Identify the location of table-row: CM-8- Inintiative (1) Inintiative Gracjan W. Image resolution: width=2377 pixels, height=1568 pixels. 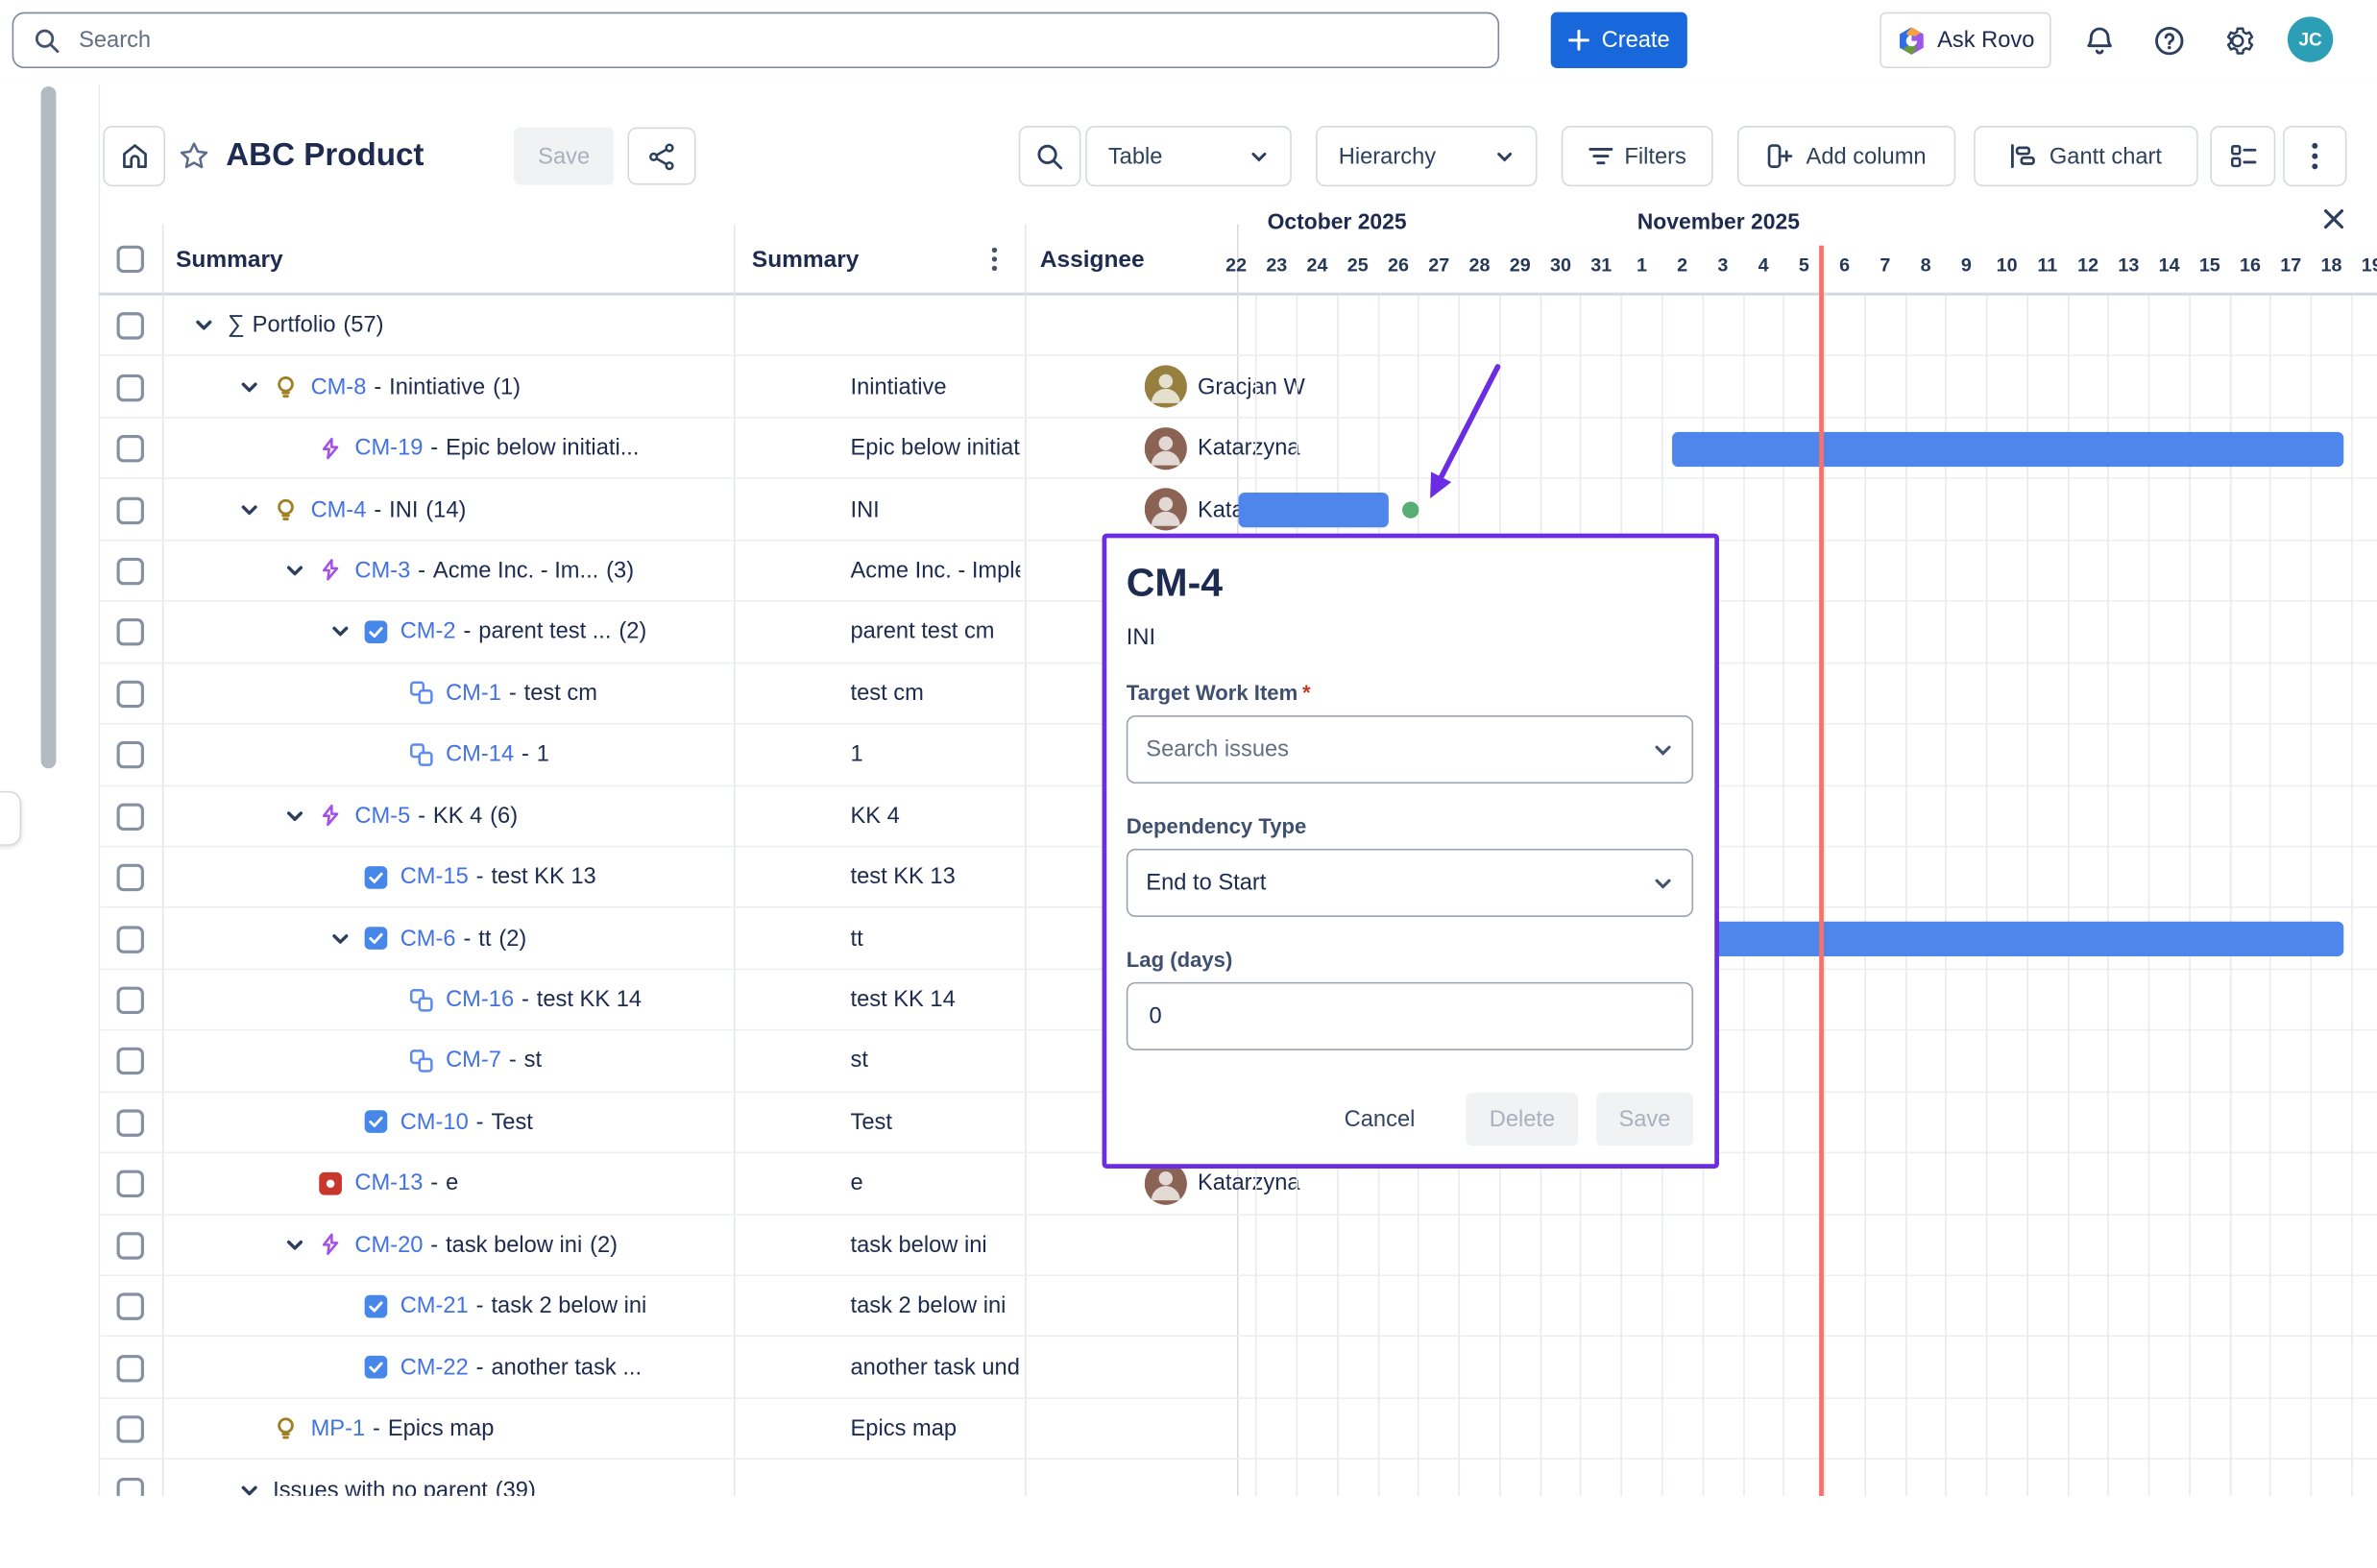
(1237, 388).